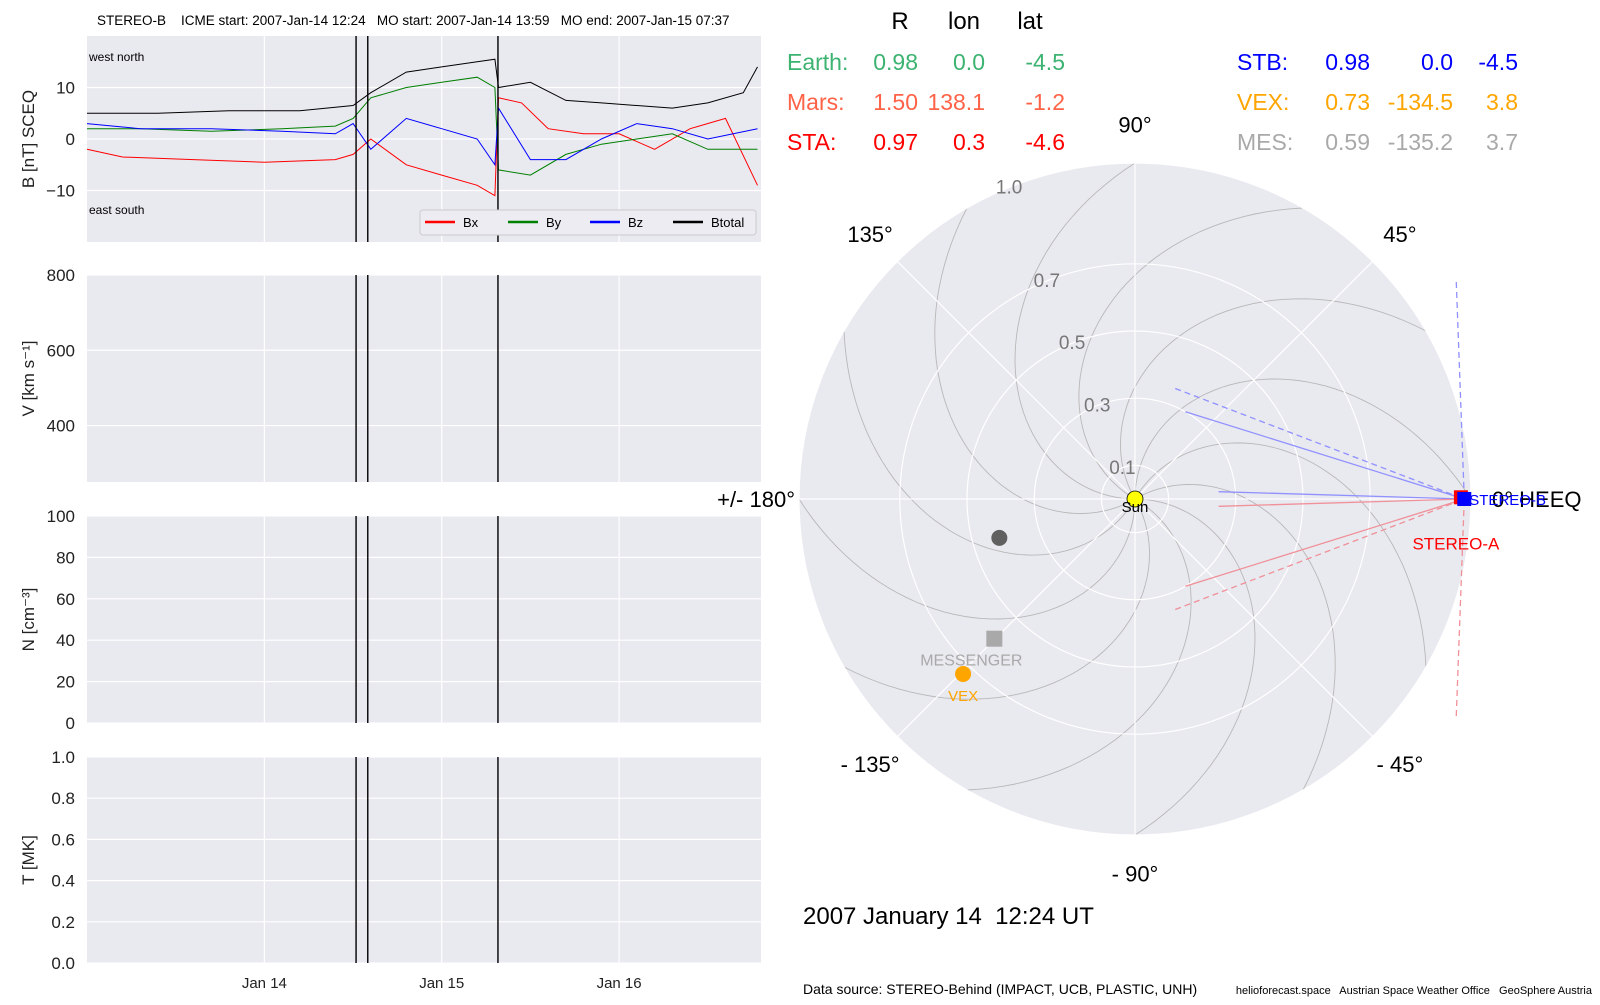 The width and height of the screenshot is (1600, 1005). Describe the element at coordinates (63, 839) in the screenshot. I see `ytick-label: 0.6` at that location.